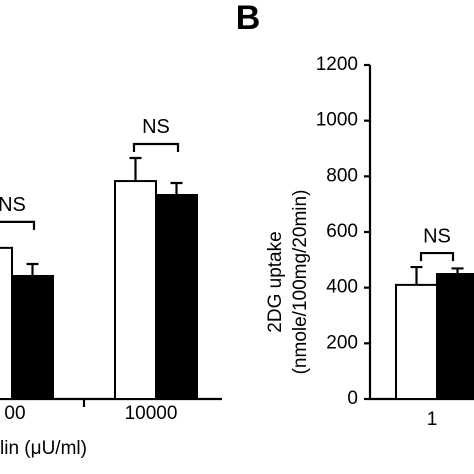  What do you see at coordinates (342, 175) in the screenshot?
I see `y-tick-label: 800` at bounding box center [342, 175].